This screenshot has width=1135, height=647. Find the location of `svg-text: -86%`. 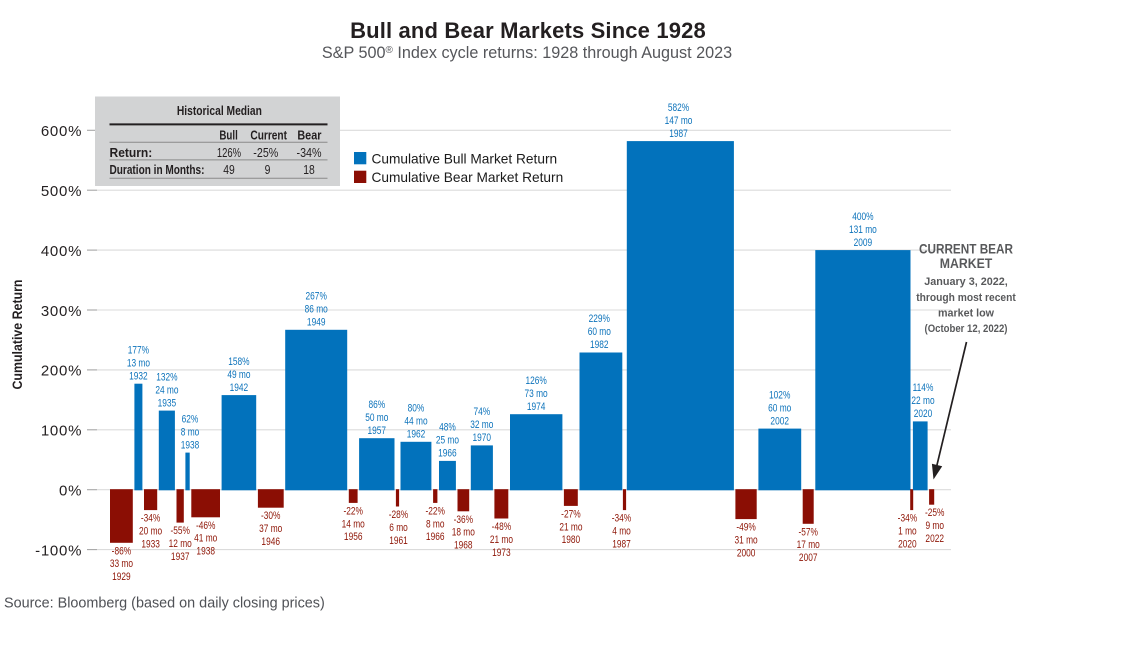

svg-text: -86% is located at coordinates (122, 551).